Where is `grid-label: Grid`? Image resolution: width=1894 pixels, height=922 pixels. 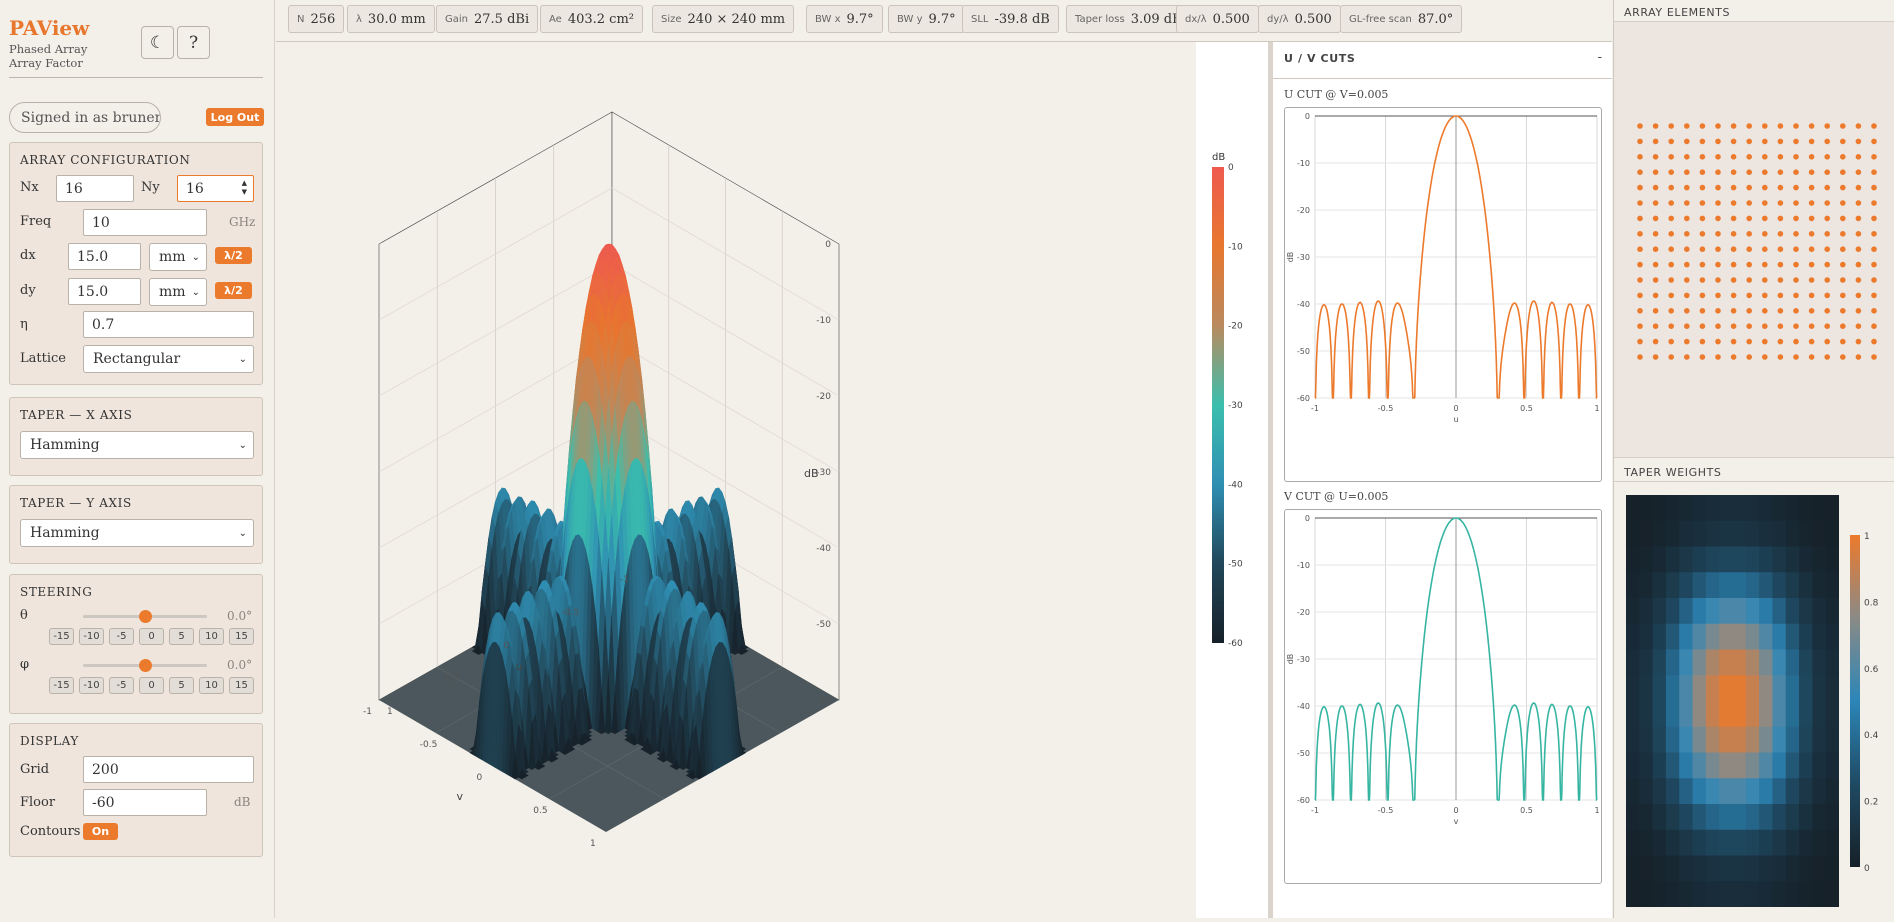
grid-label: Grid is located at coordinates (35, 769).